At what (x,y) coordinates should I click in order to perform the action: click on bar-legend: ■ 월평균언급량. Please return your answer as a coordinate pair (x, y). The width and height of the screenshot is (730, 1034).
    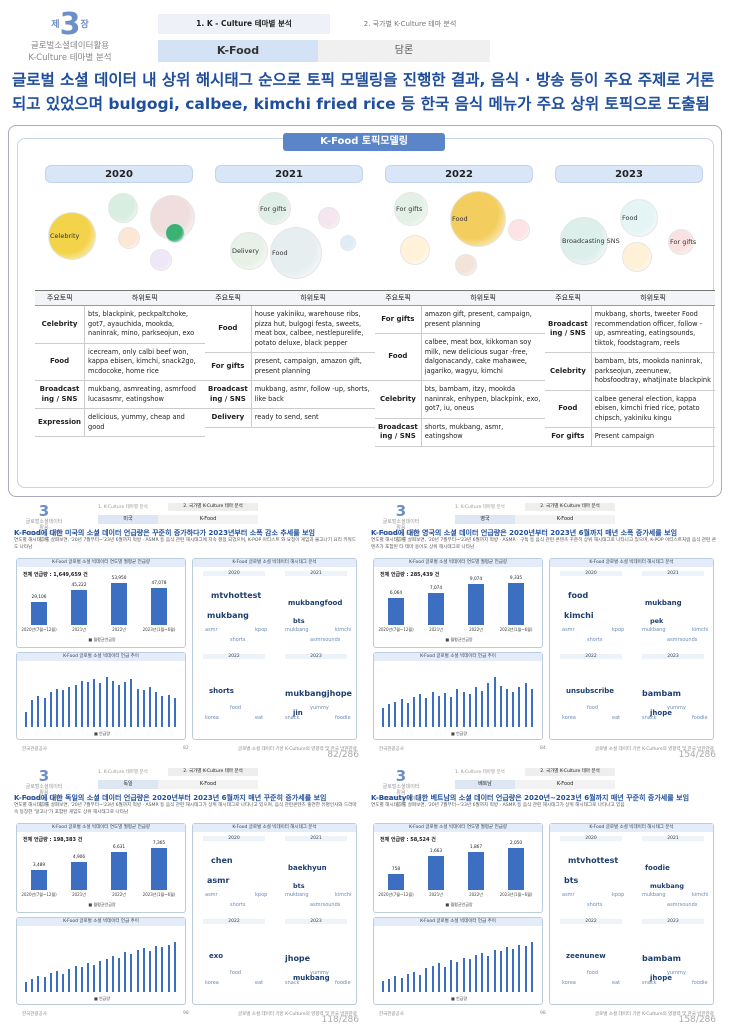
    Looking at the image, I should click on (459, 904).